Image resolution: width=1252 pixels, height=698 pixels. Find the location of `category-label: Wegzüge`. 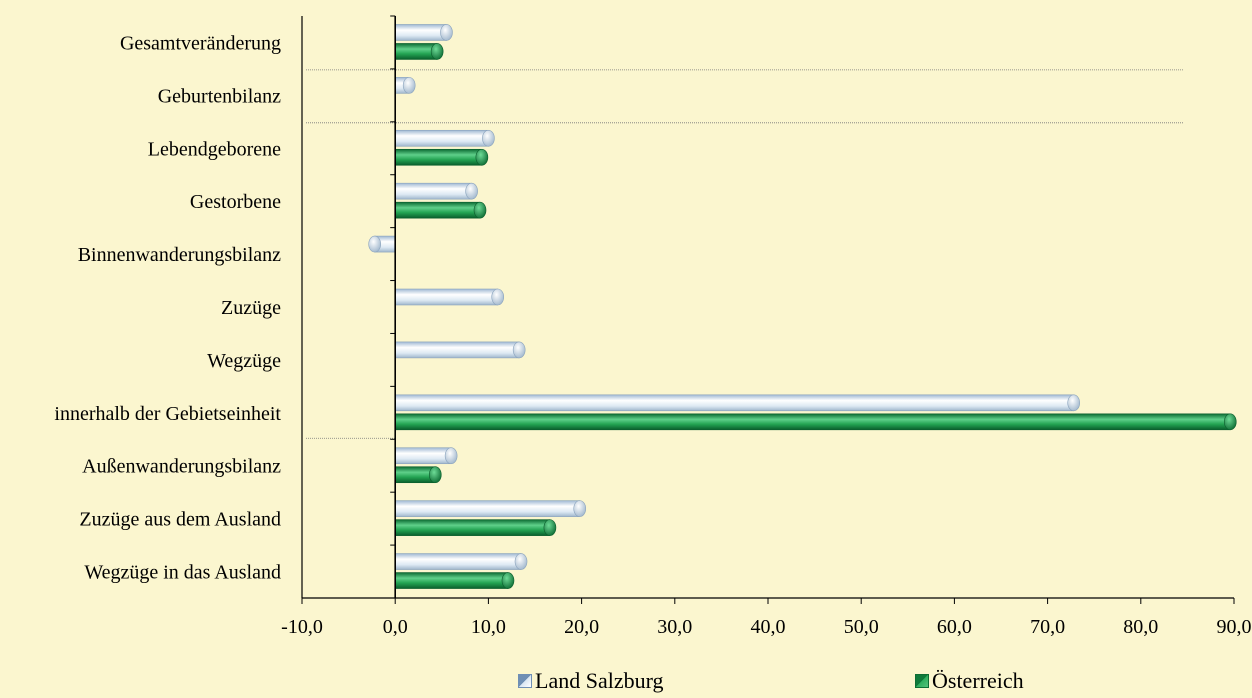

category-label: Wegzüge is located at coordinates (244, 361).